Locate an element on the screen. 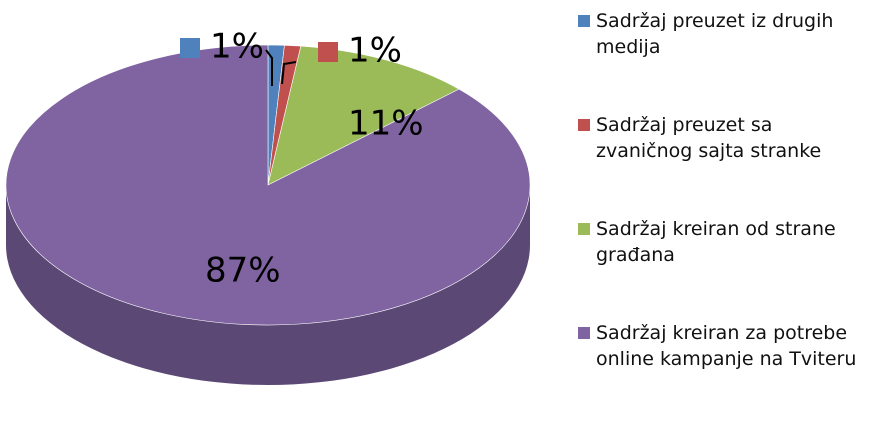 The width and height of the screenshot is (876, 436). legend-label: Sadržaj kreiran od strane građana is located at coordinates (716, 242).